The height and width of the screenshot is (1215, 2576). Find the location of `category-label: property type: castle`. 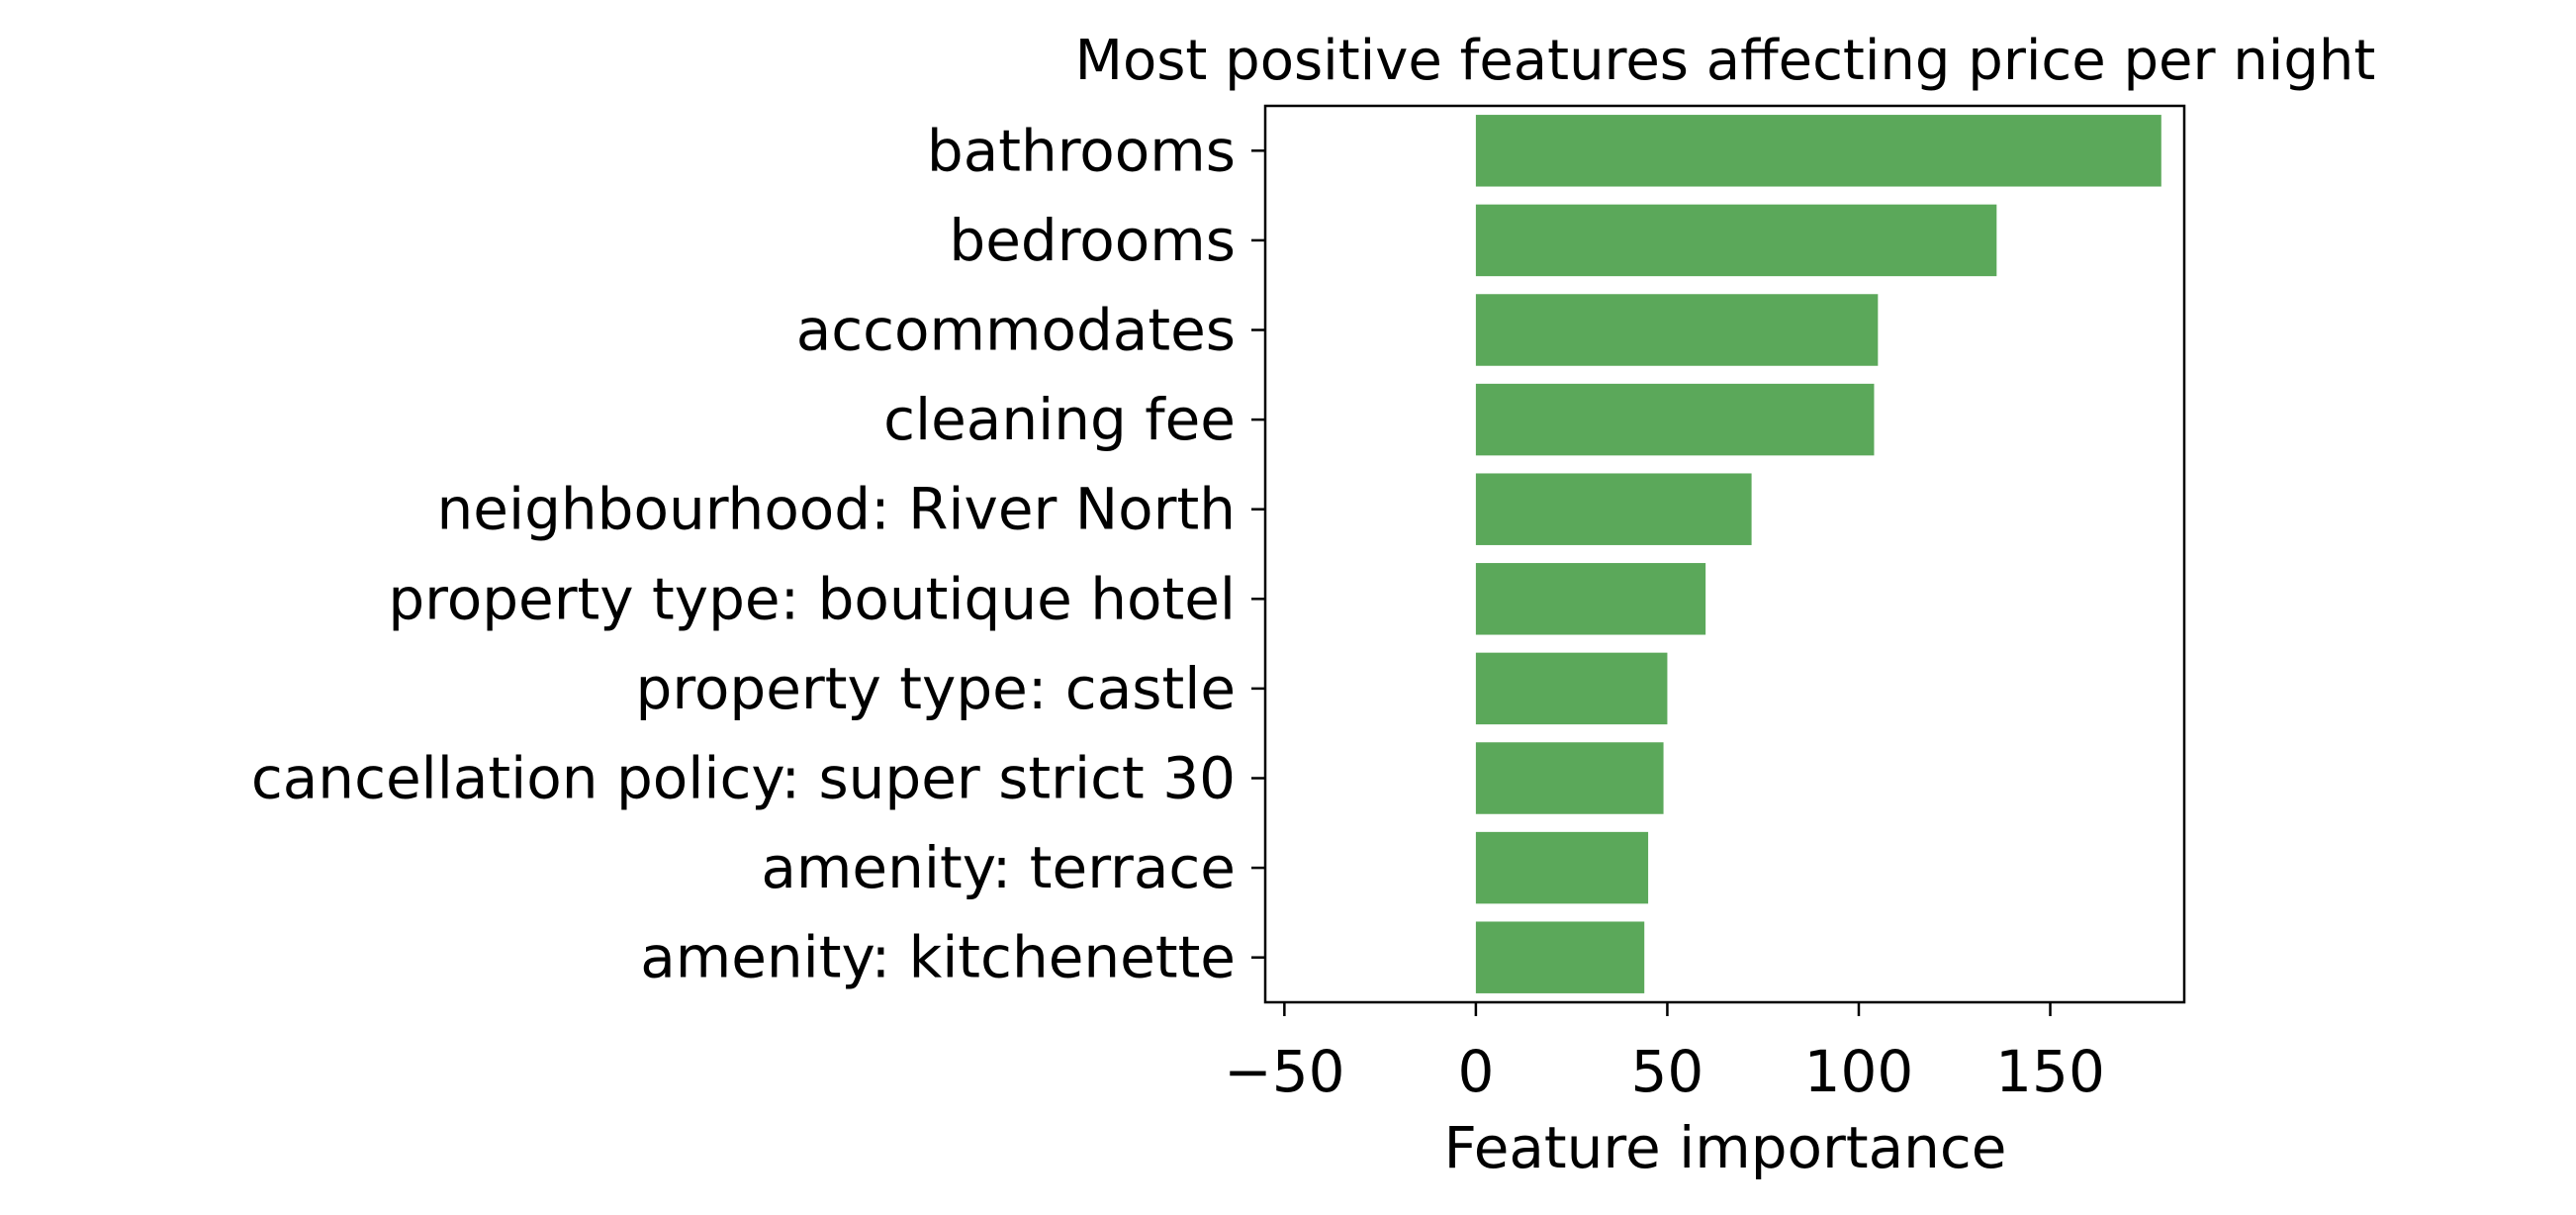

category-label: property type: castle is located at coordinates (936, 688).